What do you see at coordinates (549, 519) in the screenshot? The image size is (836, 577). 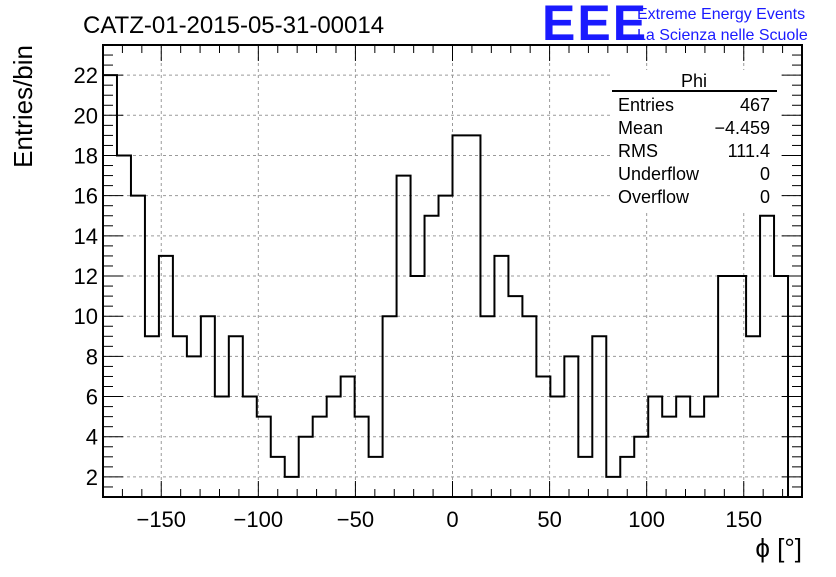 I see `x-tick-label: 50` at bounding box center [549, 519].